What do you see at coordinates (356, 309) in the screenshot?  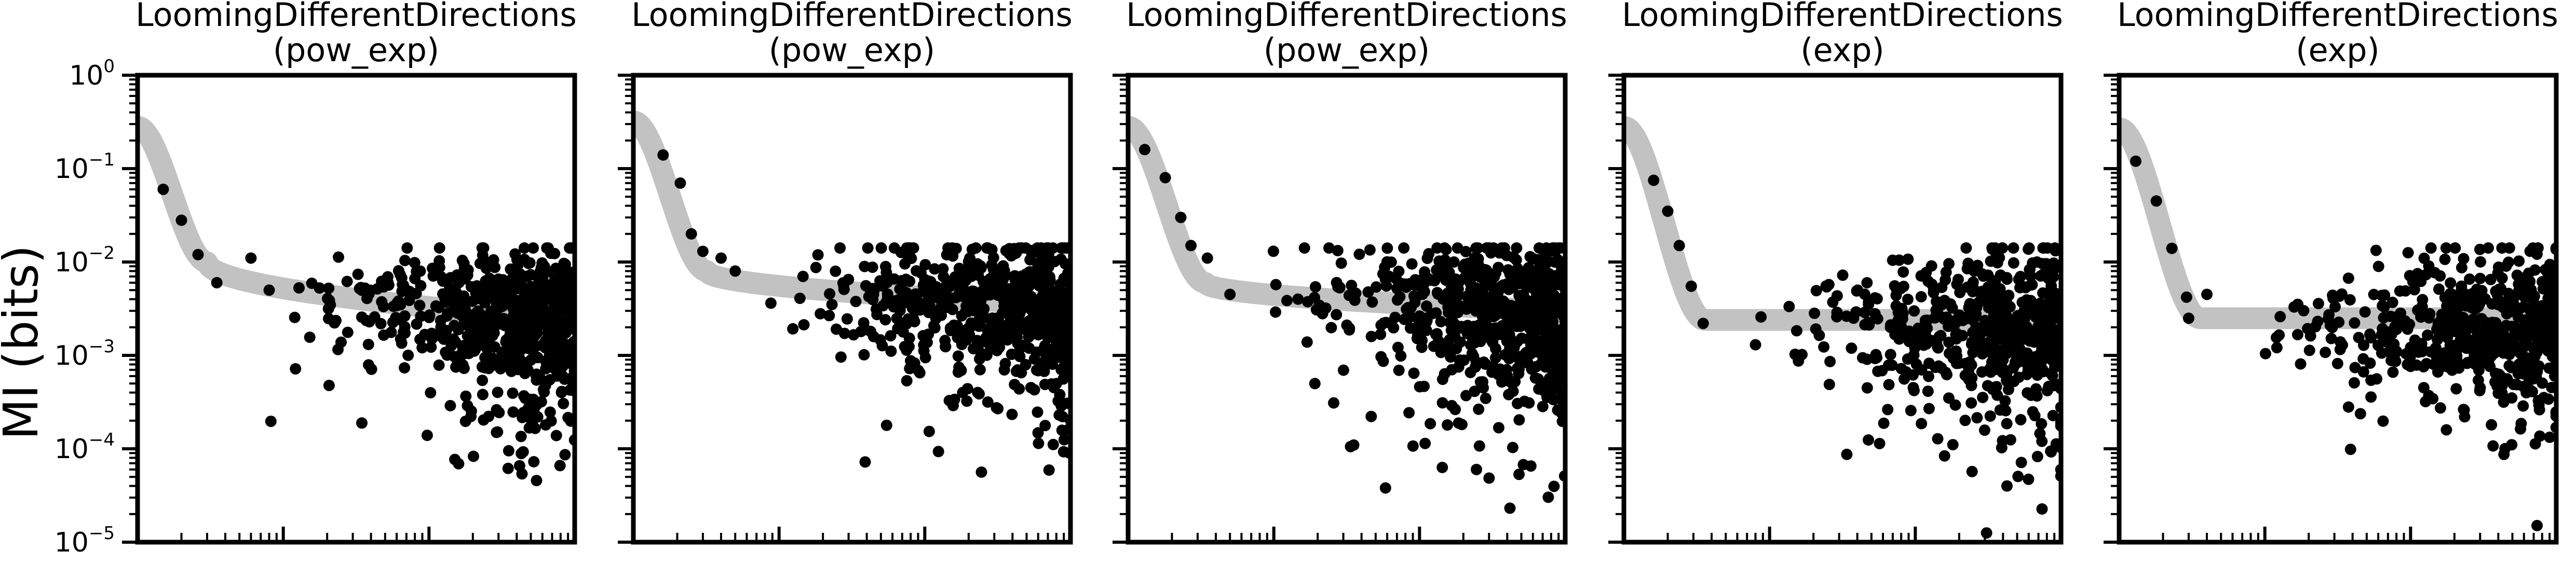 I see `axes-frame` at bounding box center [356, 309].